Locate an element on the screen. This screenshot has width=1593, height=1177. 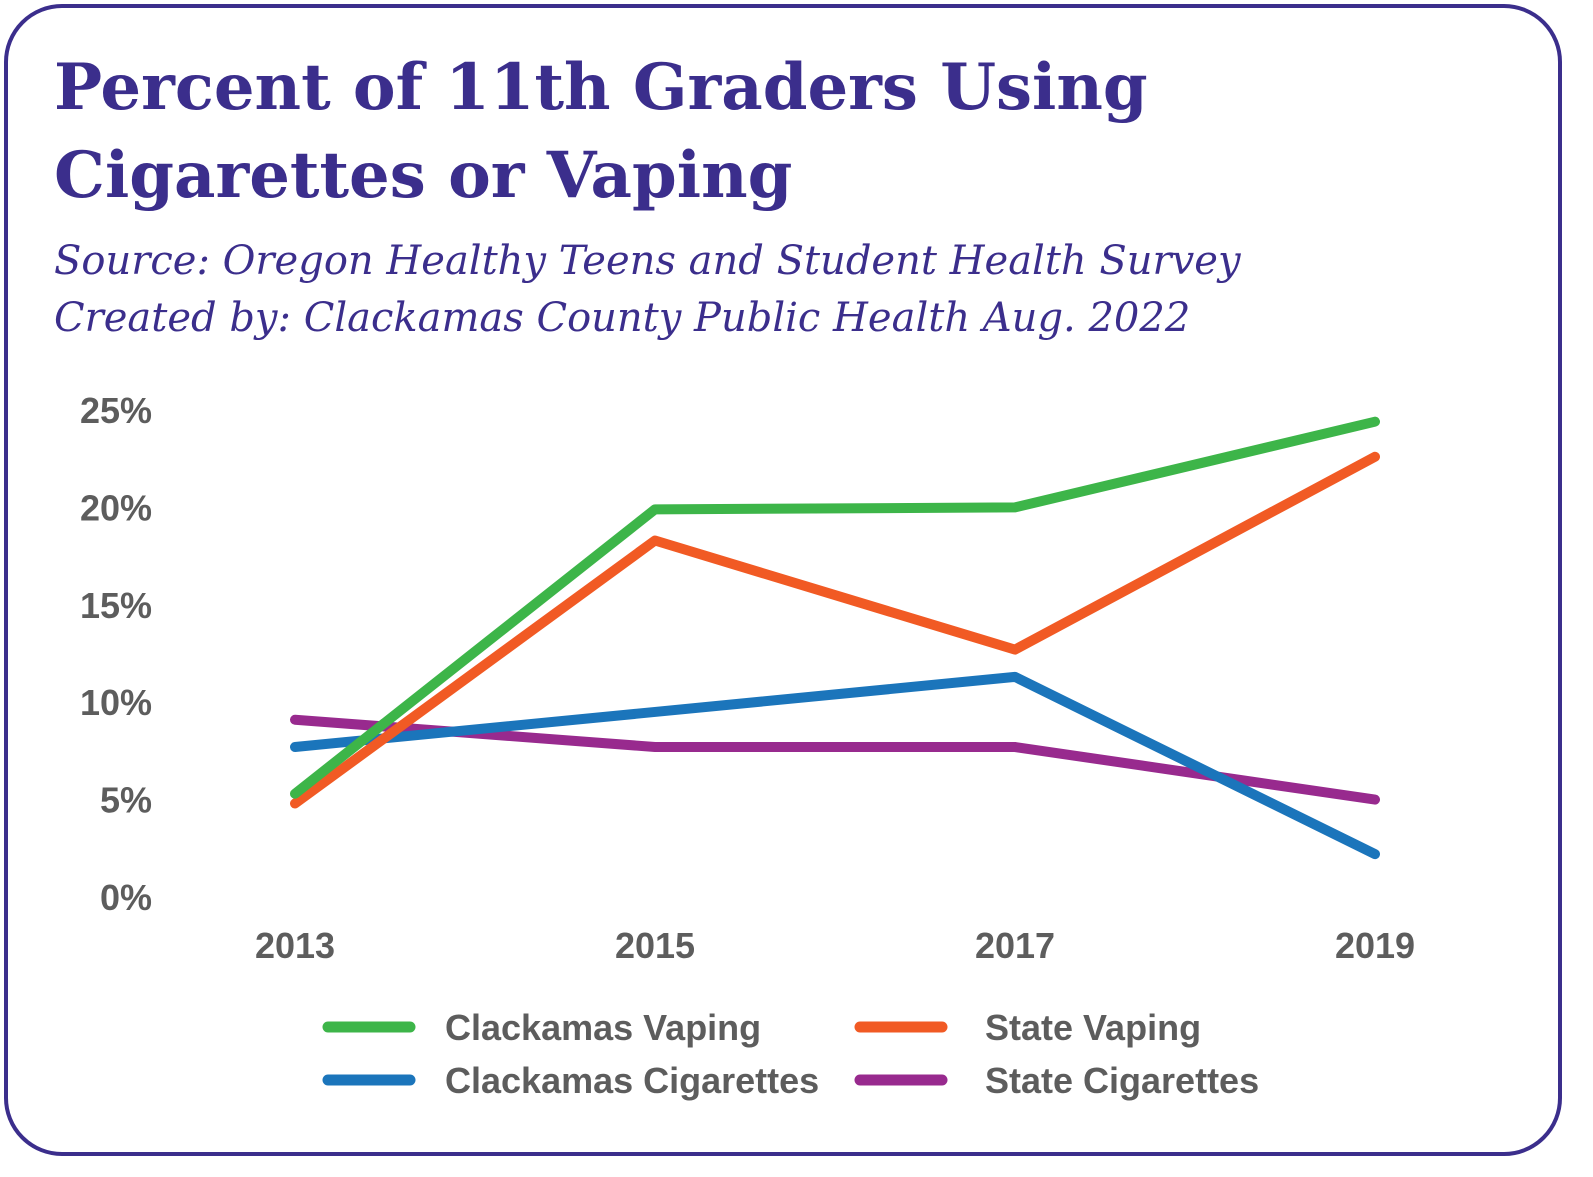
series-line-clackamas-cigarettes is located at coordinates (835, 765).